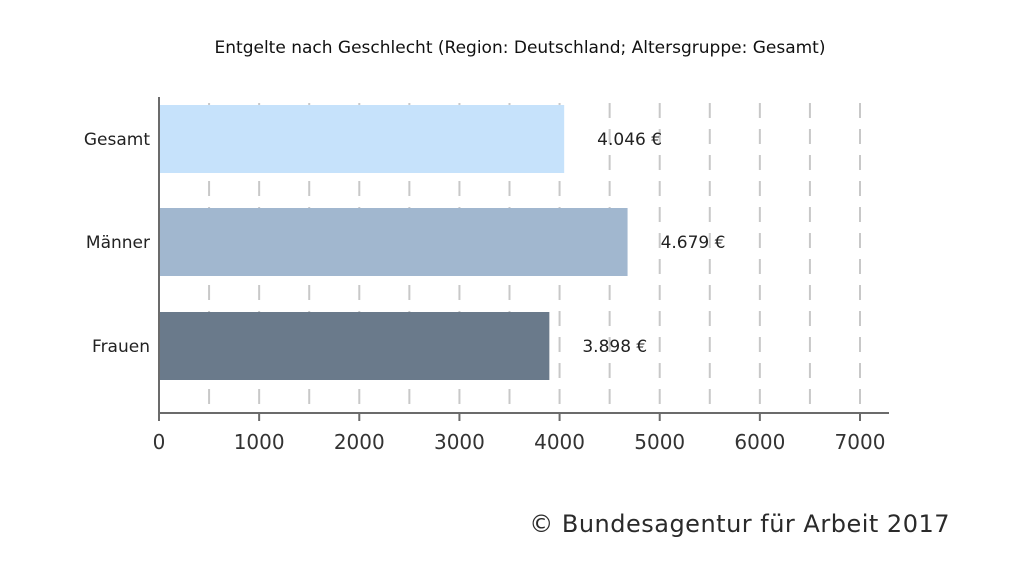  What do you see at coordinates (354, 346) in the screenshot?
I see `bar-frauen` at bounding box center [354, 346].